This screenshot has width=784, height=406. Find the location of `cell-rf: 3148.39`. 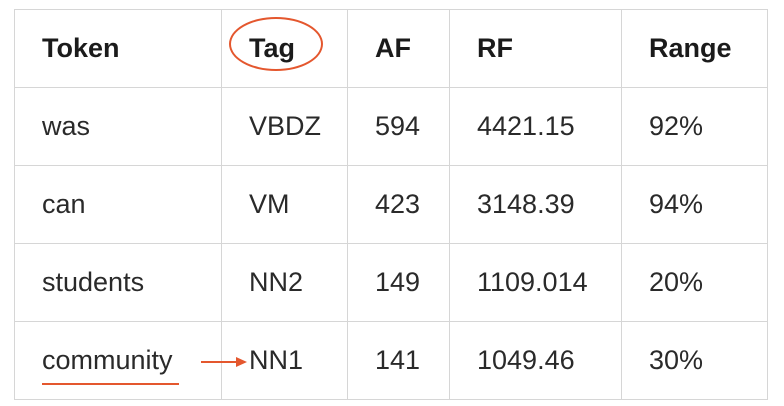

cell-rf: 3148.39 is located at coordinates (535, 204).